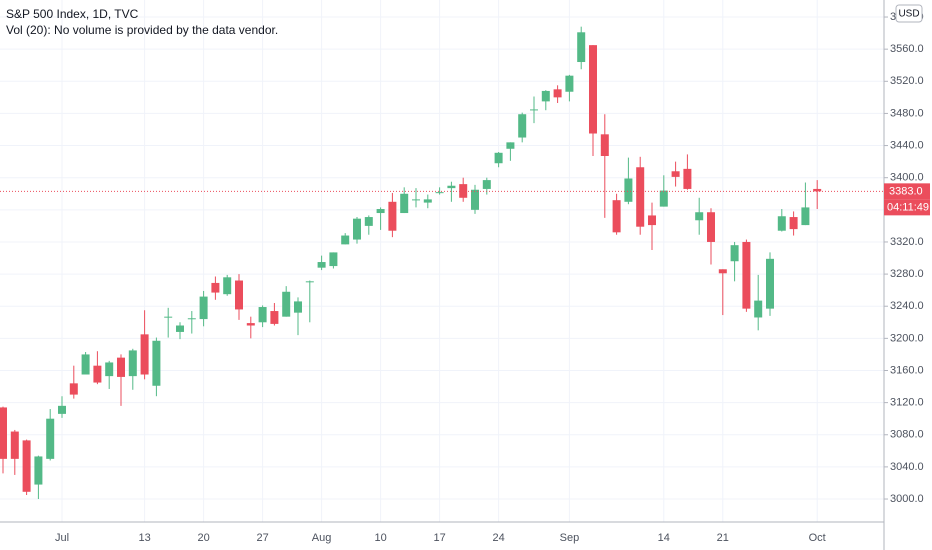 This screenshot has width=932, height=550. I want to click on x-tick-label: 13, so click(144, 538).